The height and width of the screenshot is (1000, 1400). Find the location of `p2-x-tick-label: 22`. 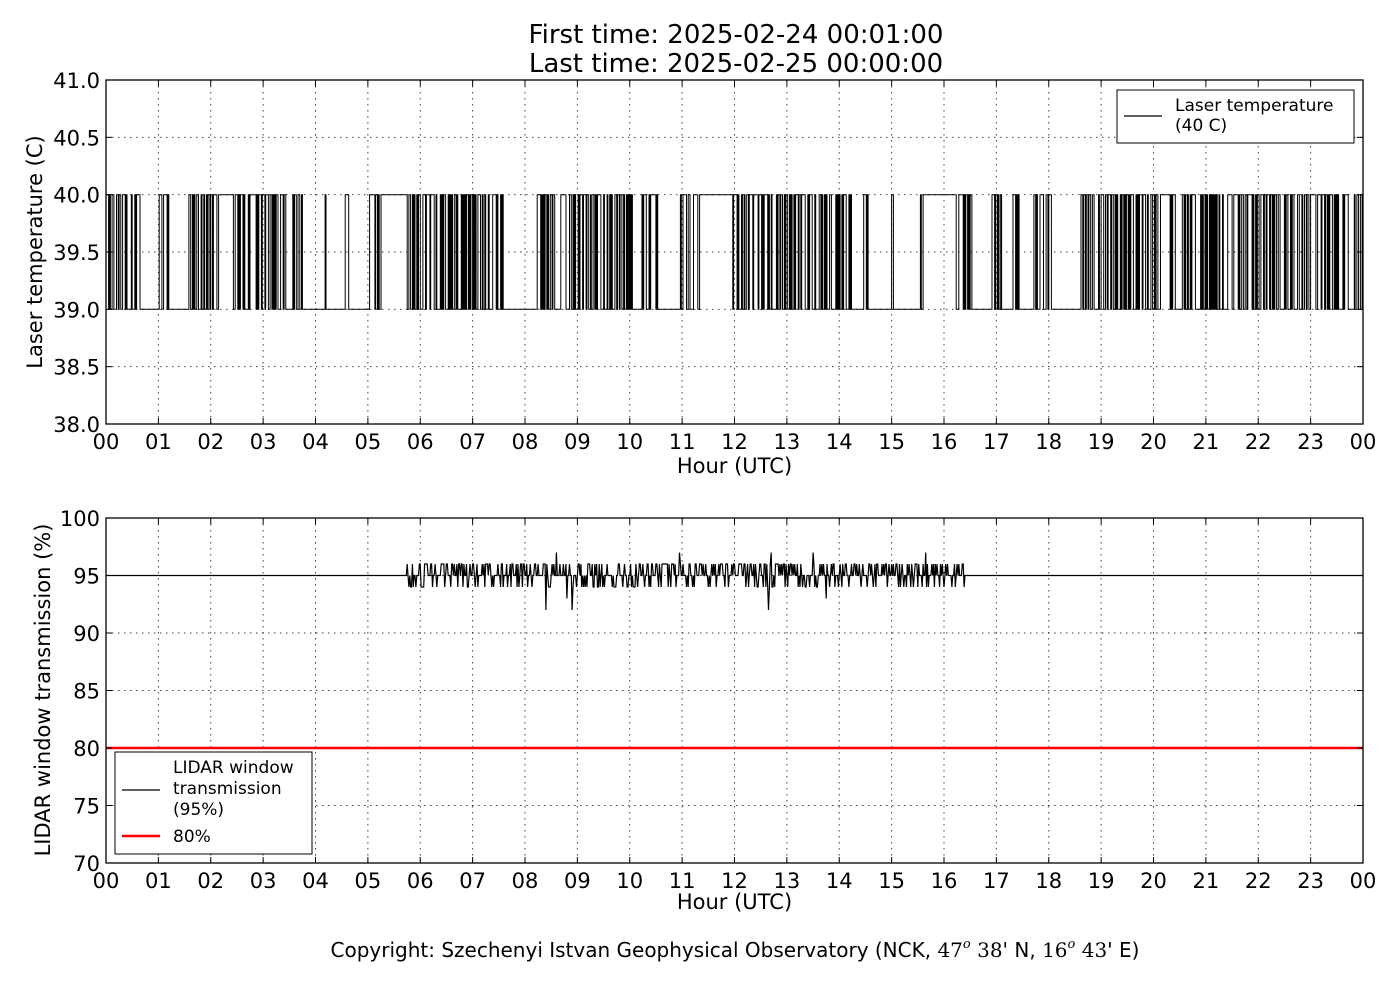

p2-x-tick-label: 22 is located at coordinates (1258, 881).